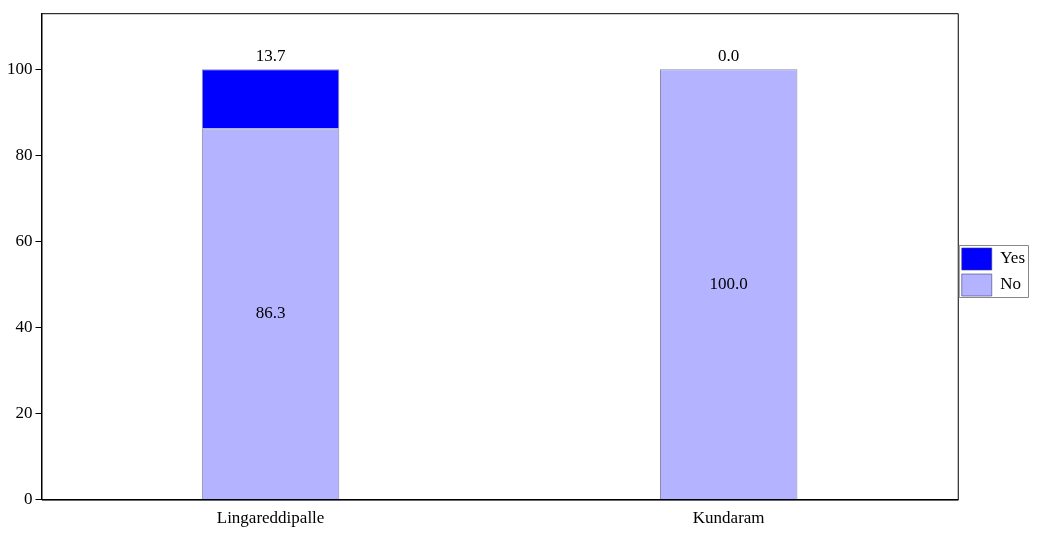  Describe the element at coordinates (24, 412) in the screenshot. I see `y-tick-label: 20` at that location.